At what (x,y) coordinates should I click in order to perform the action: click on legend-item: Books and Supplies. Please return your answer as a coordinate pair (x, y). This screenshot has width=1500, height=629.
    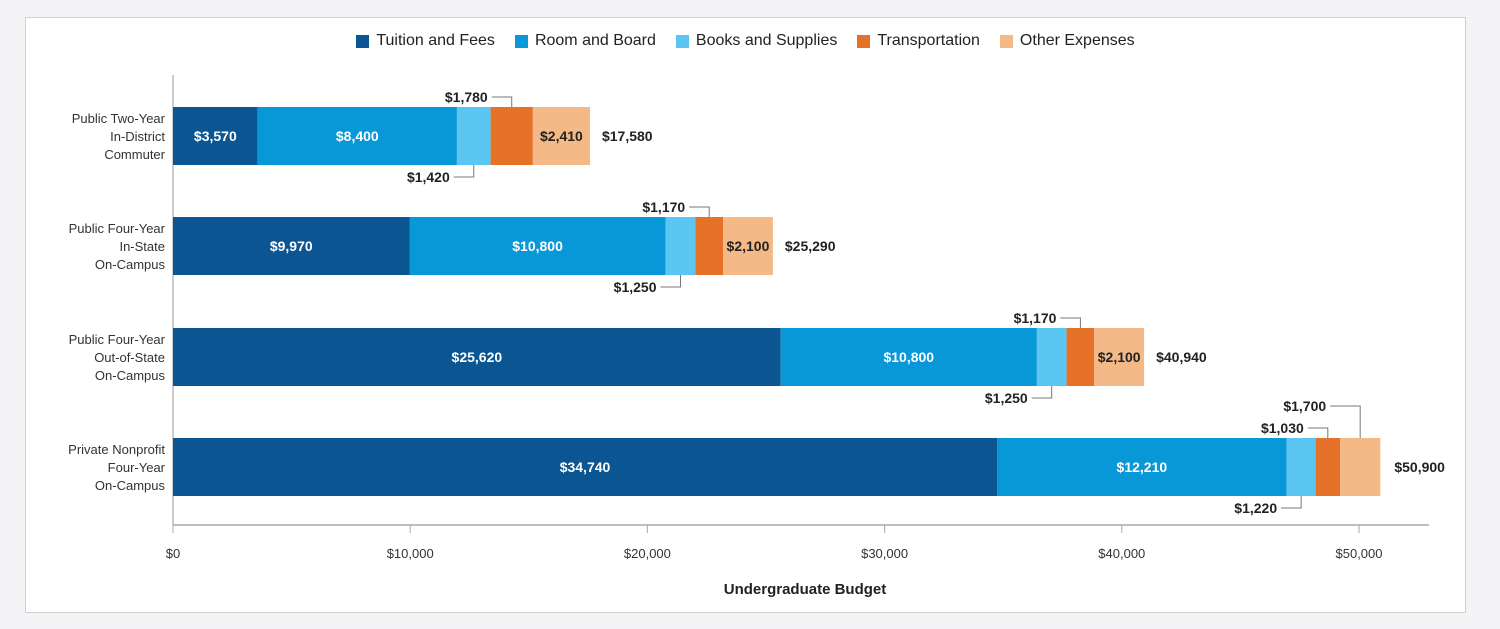
    Looking at the image, I should click on (756, 41).